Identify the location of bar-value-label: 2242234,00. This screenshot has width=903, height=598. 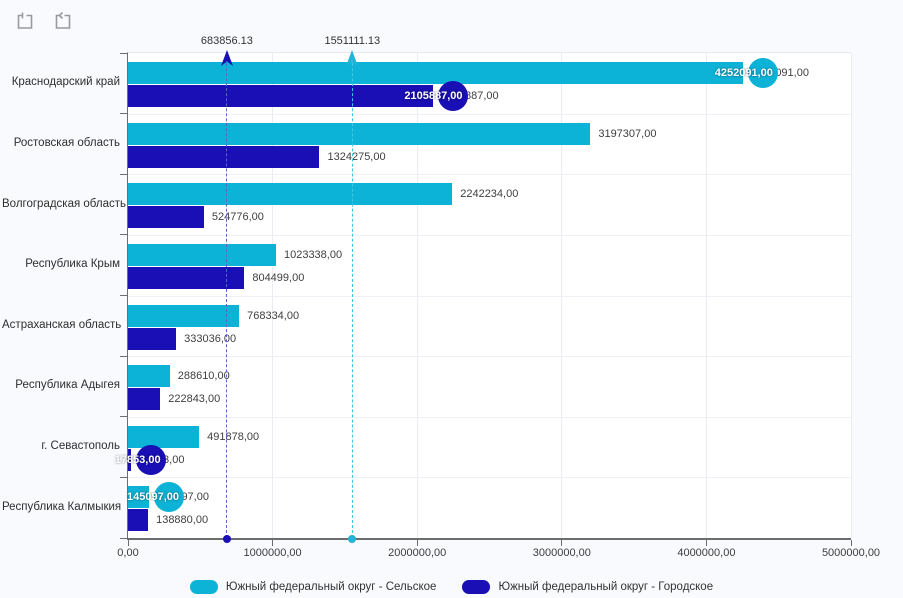
(489, 194).